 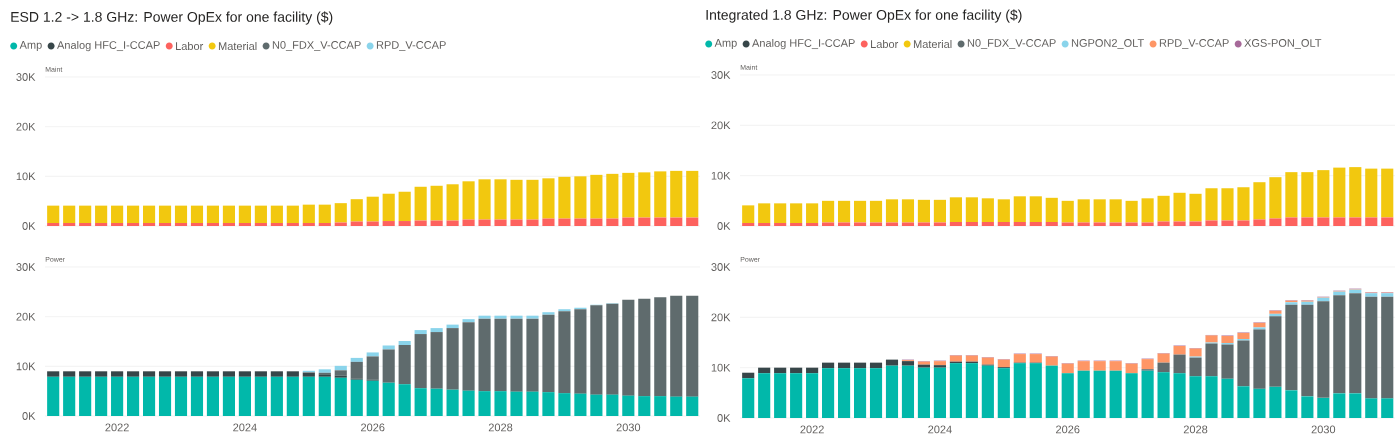 What do you see at coordinates (172, 18) in the screenshot?
I see `chart-title: ESD 1.2 -> 1.8 GHz: Power OpEx for one facility ($)` at bounding box center [172, 18].